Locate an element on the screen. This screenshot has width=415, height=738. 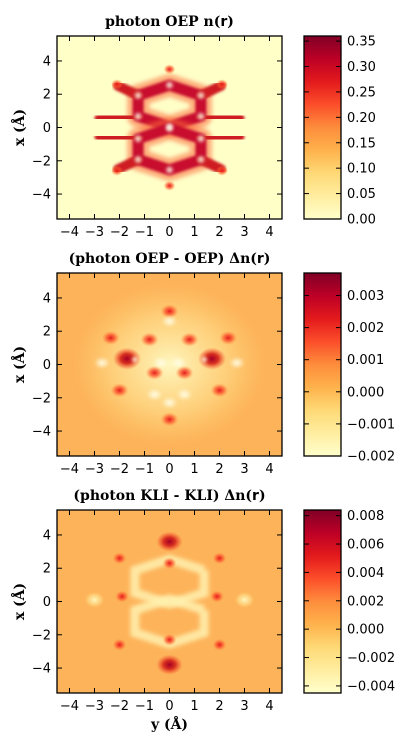
panel-title: (photon OEP - OEP) Δn(r) is located at coordinates (170, 259).